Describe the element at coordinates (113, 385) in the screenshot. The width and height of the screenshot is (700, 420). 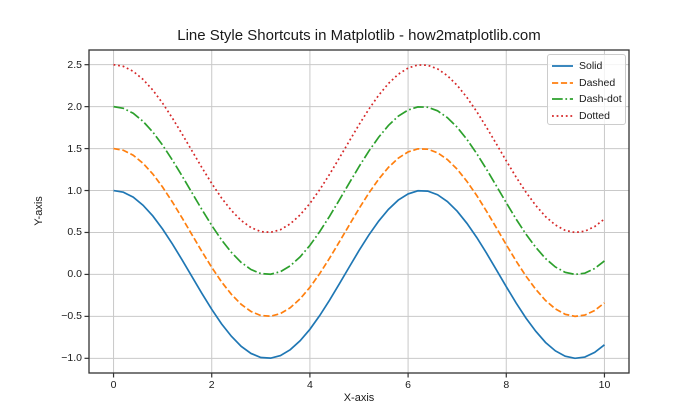
I see `x-tick-label: 0` at that location.